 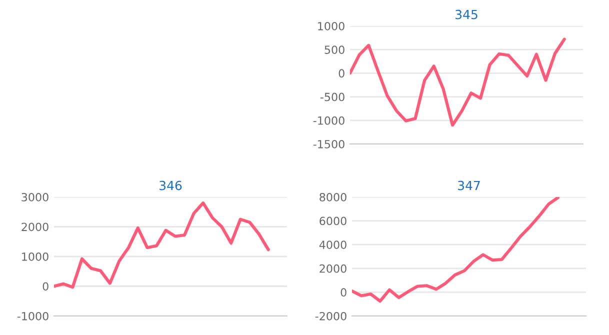 I want to click on chart-title: 346, so click(x=171, y=185).